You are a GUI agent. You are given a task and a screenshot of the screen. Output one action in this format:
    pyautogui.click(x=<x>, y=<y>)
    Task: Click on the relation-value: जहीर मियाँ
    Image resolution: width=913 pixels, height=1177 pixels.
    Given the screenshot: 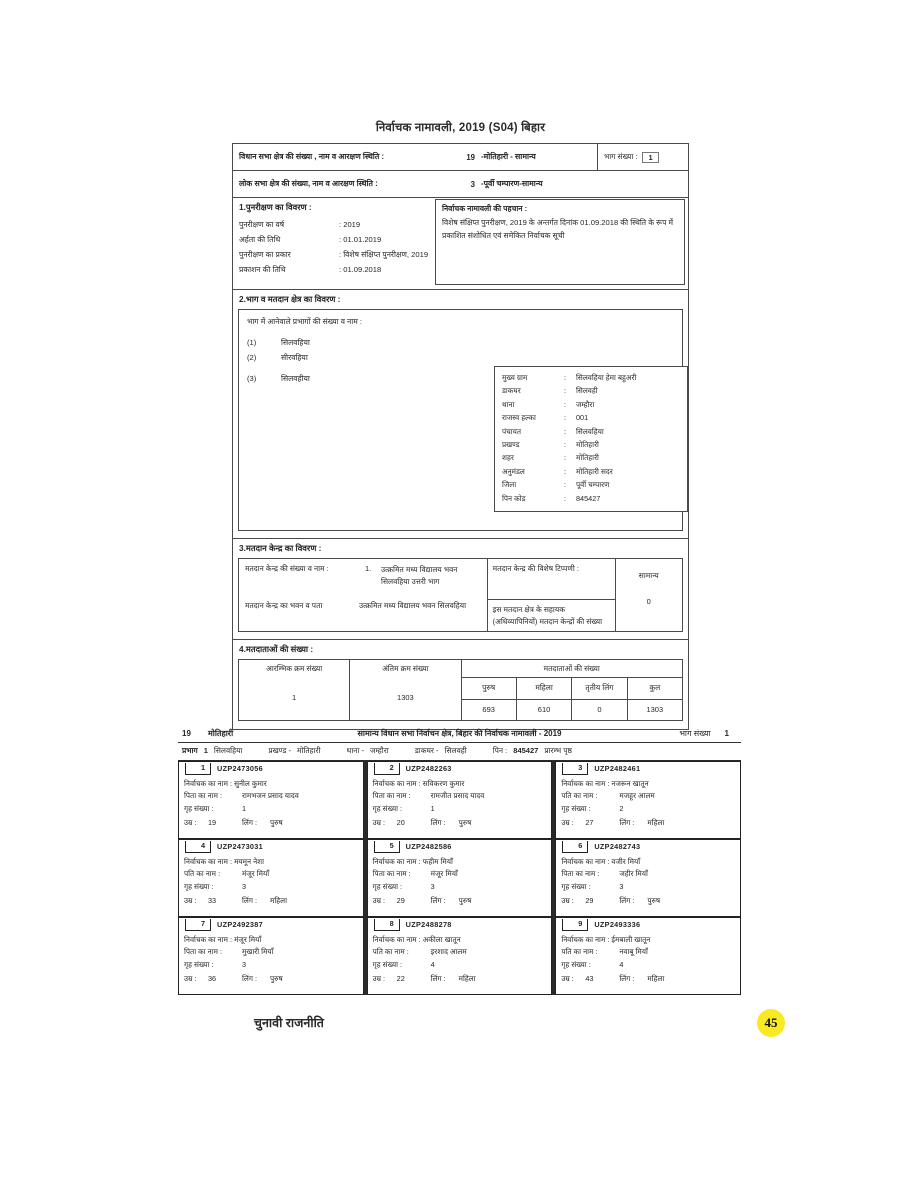 What is the action you would take?
    pyautogui.click(x=633, y=873)
    